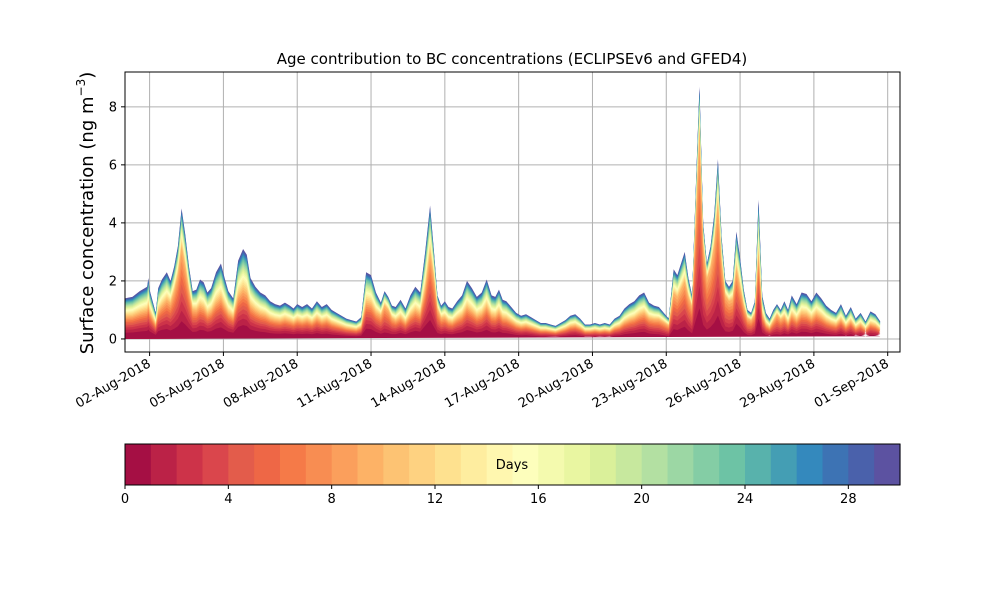  Describe the element at coordinates (503, 323) in the screenshot. I see `age-band-area` at that location.